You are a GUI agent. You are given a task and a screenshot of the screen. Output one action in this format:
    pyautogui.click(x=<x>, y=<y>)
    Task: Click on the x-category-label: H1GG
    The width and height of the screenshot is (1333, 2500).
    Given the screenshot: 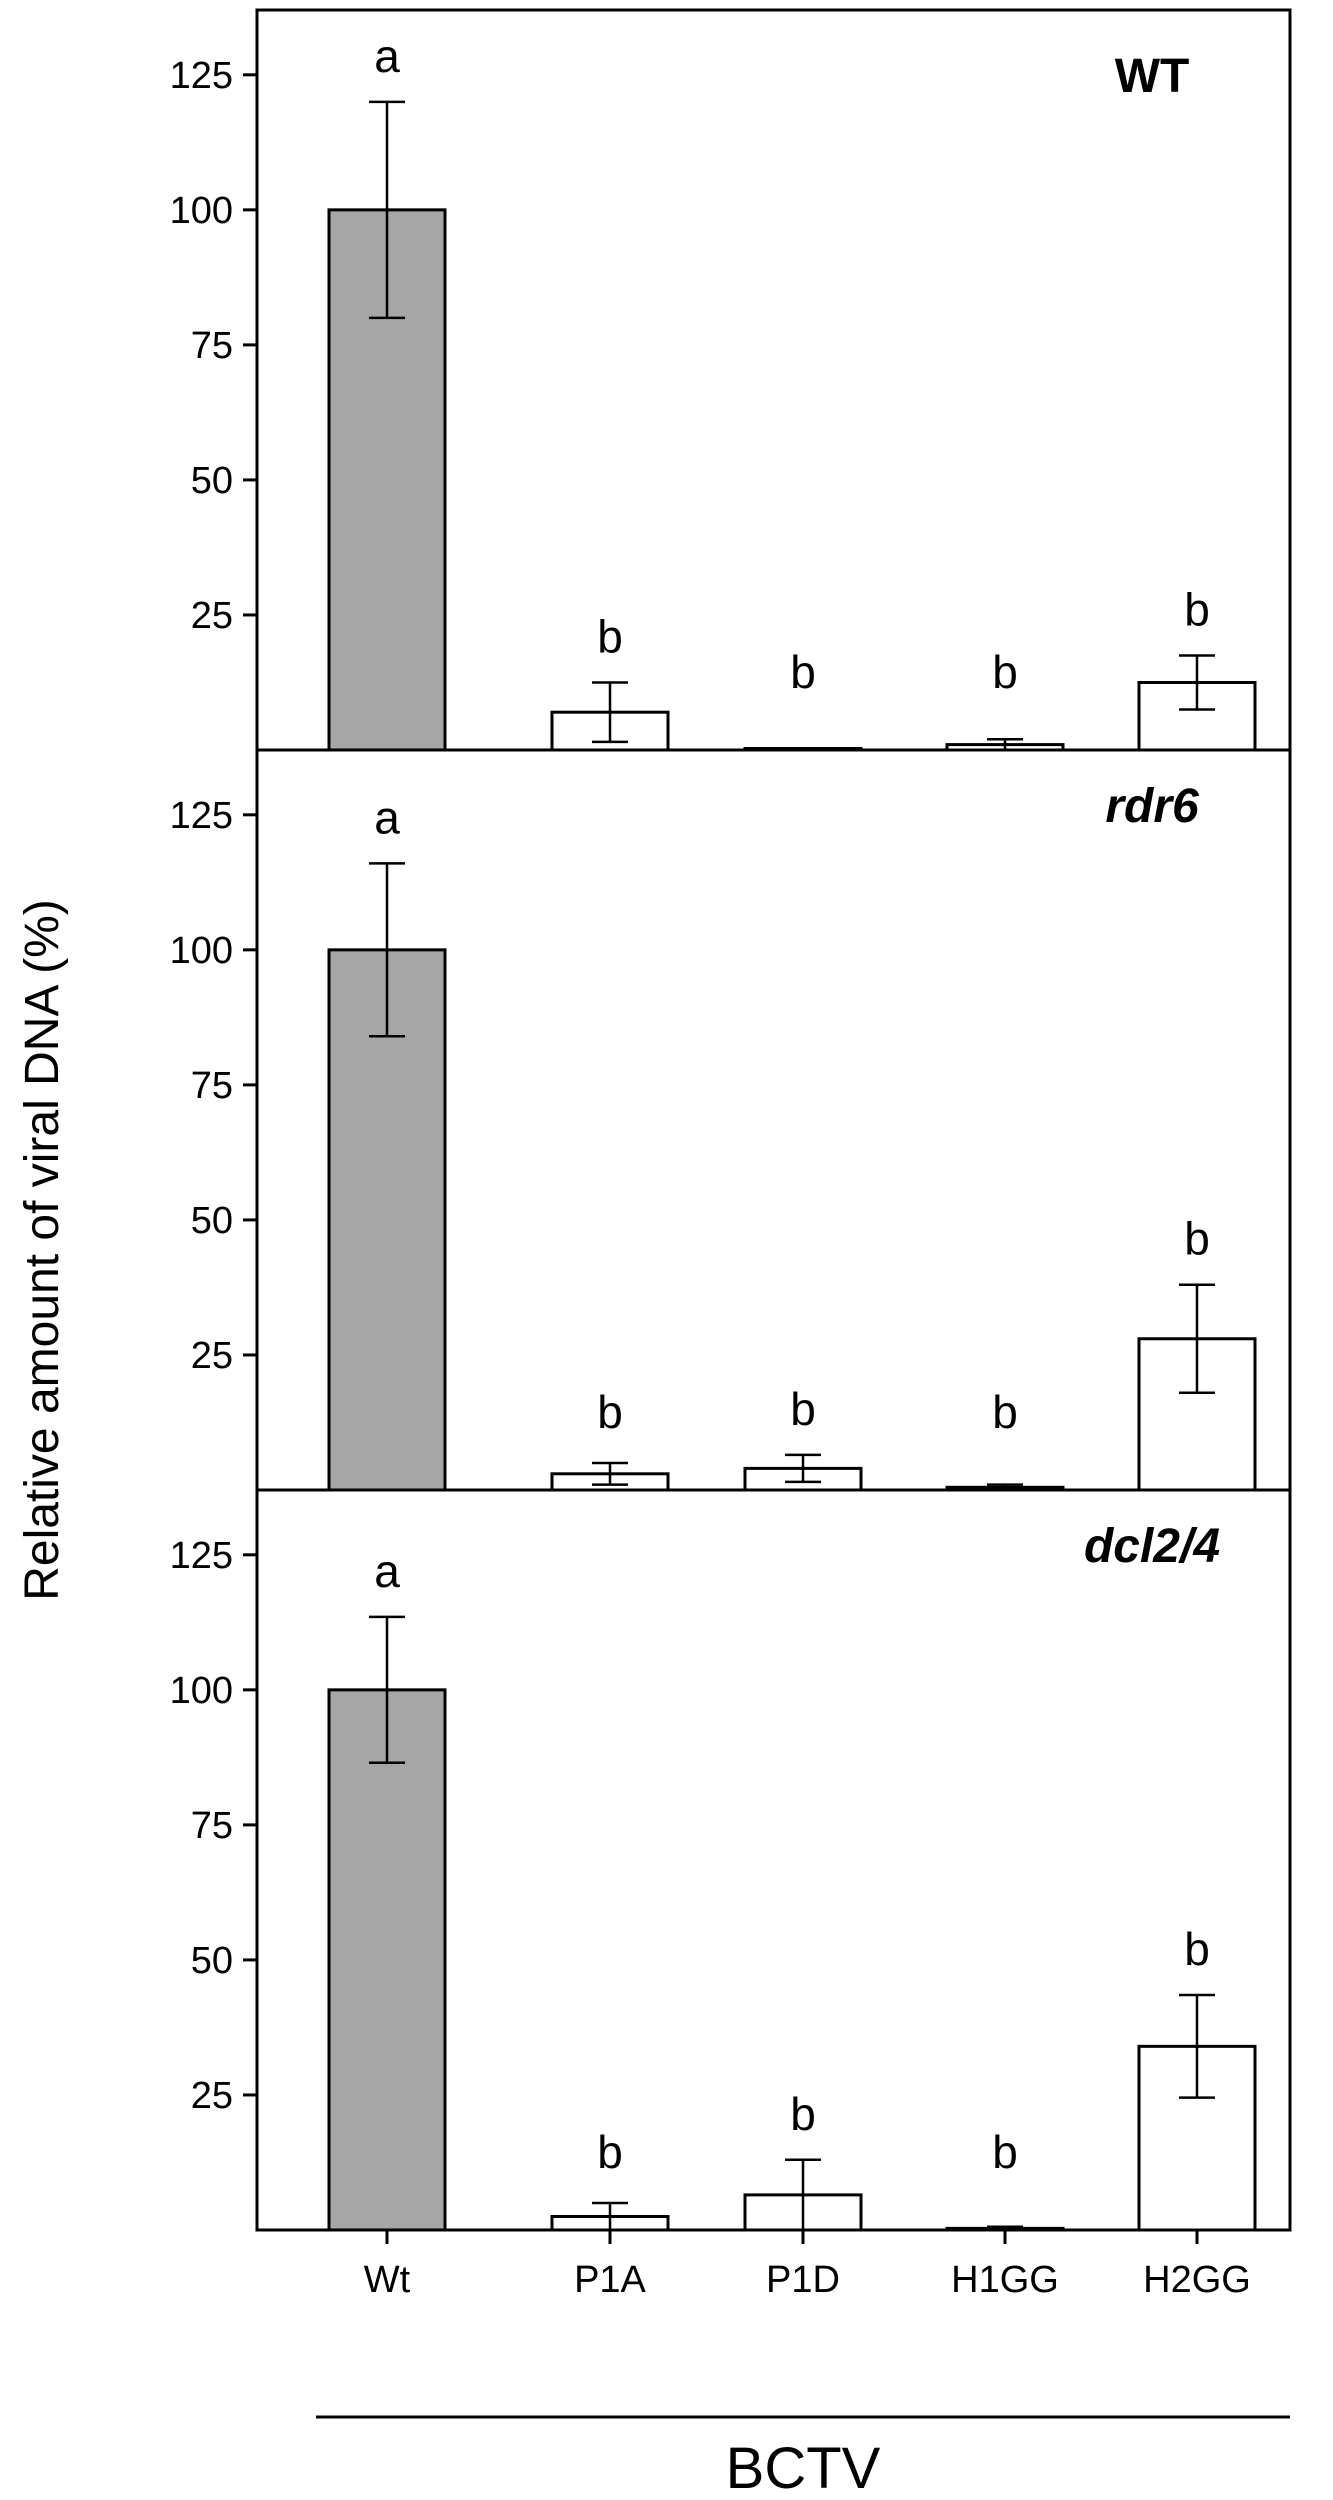 What is the action you would take?
    pyautogui.click(x=1005, y=2280)
    